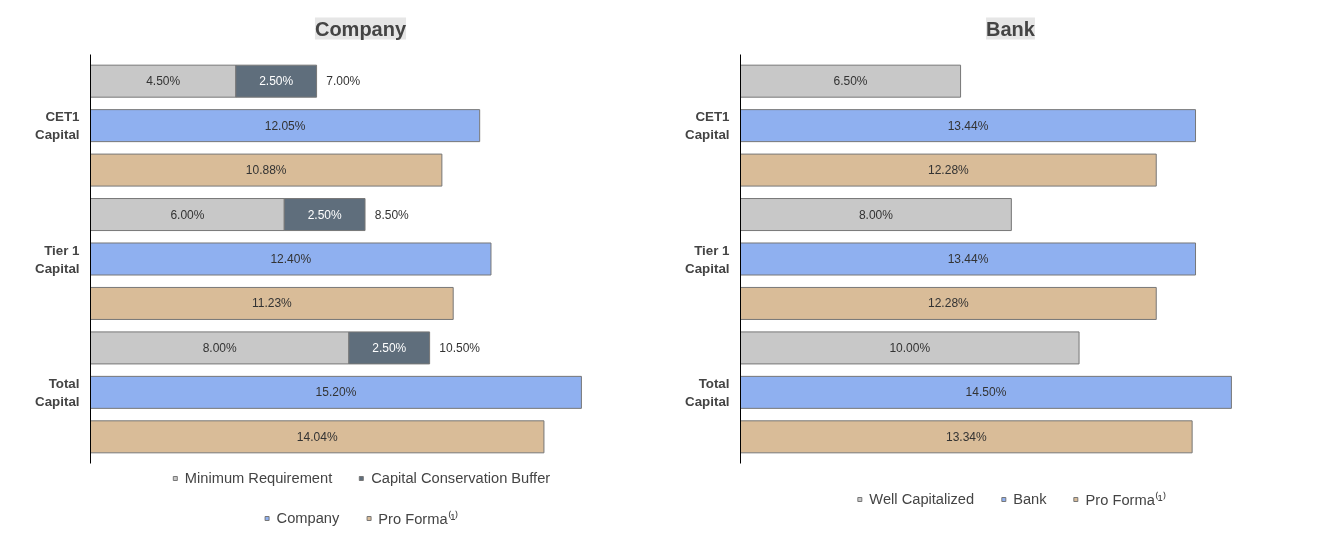 The height and width of the screenshot is (541, 1320). I want to click on legend-label: Minimum Requirement, so click(258, 478).